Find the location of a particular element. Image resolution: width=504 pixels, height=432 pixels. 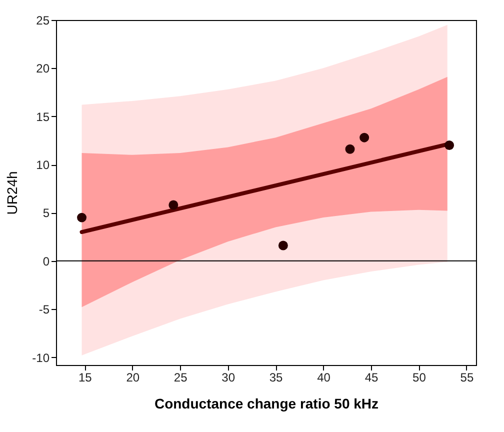

y-tick-label: 15 is located at coordinates (43, 117).